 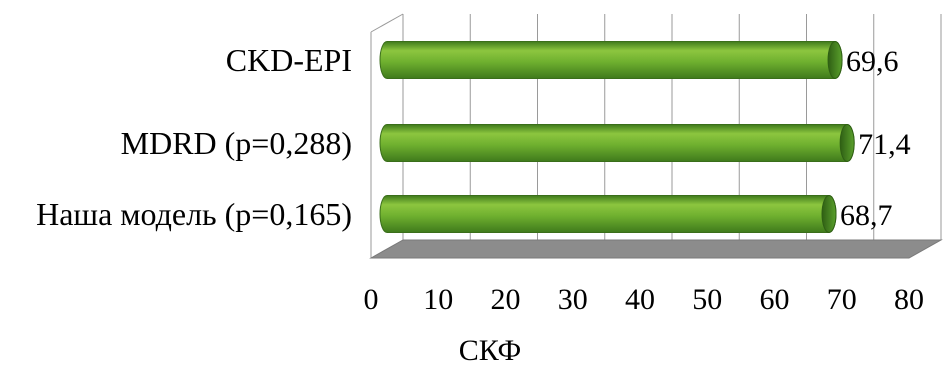 I want to click on floor-plane, so click(x=656, y=249).